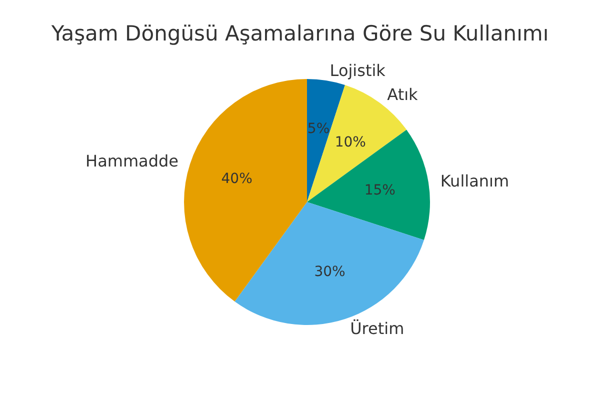  Describe the element at coordinates (299, 34) in the screenshot. I see `chart-title: Yaşam Döngüsü Aşamalarına Göre Su Kullanımı` at that location.